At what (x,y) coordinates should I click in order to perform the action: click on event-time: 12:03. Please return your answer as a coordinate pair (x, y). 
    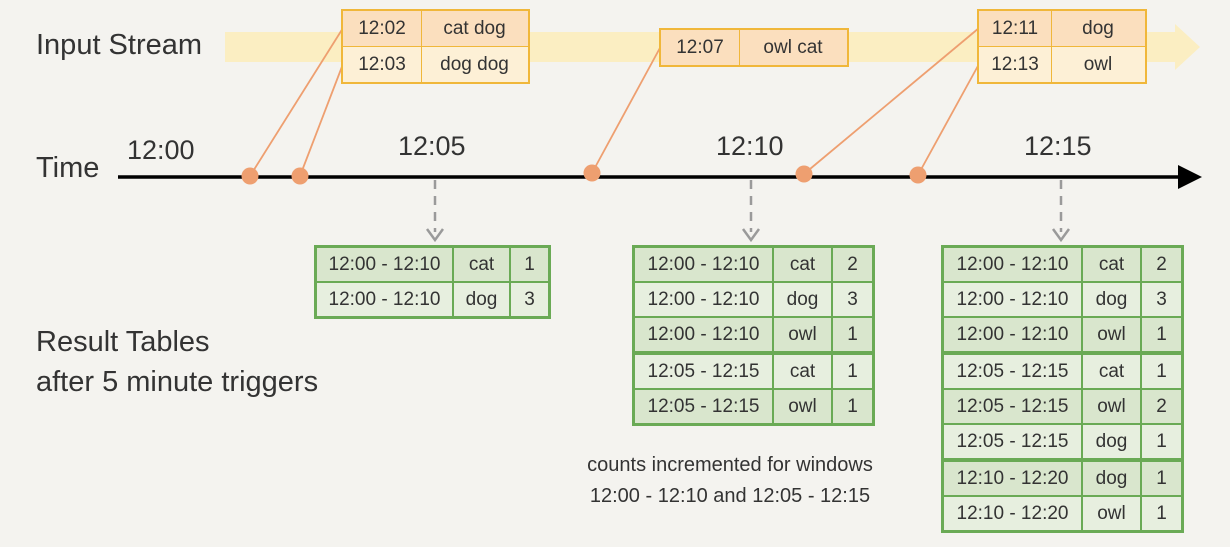
    Looking at the image, I should click on (382, 64).